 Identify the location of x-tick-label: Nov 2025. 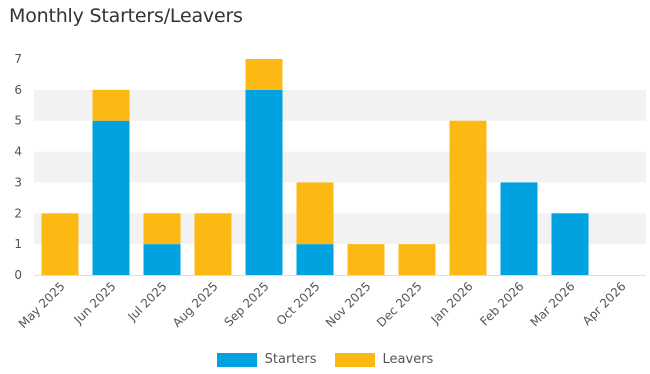
(348, 304).